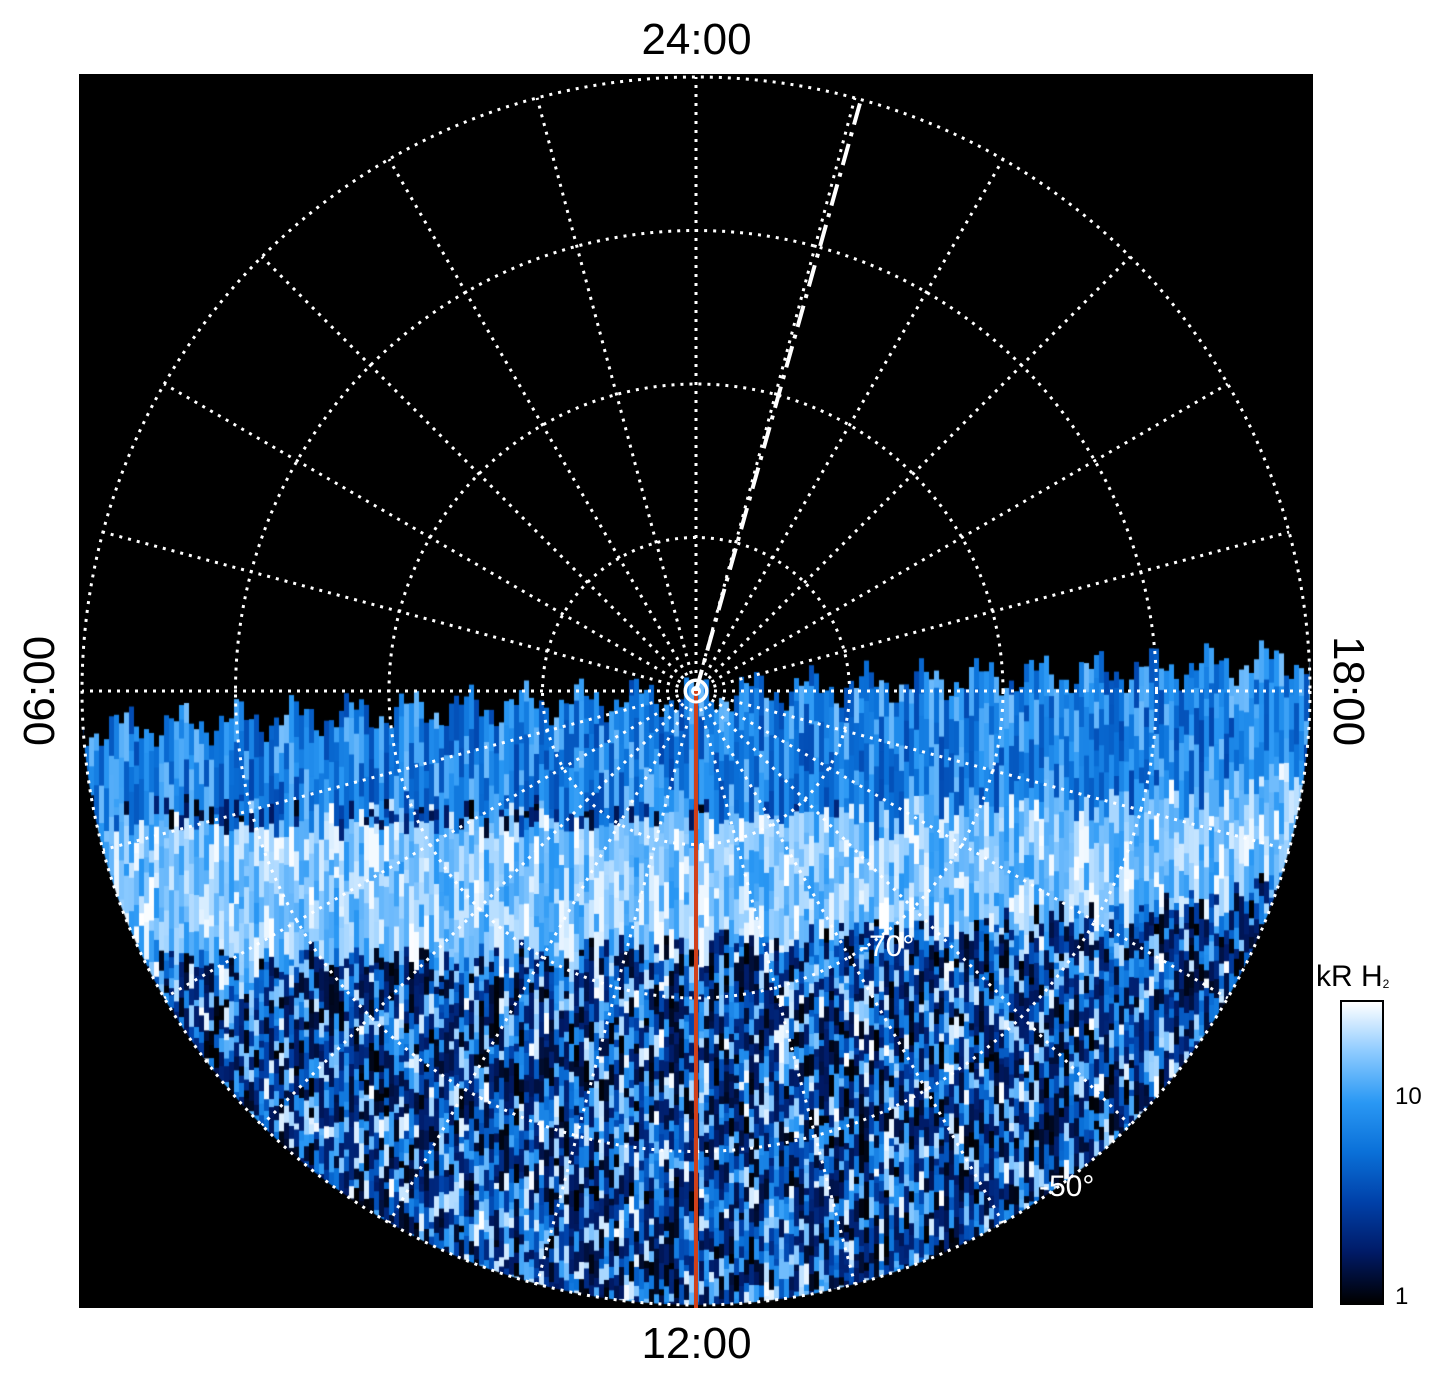  I want to click on dash-dot-meridian-line, so click(779, 393).